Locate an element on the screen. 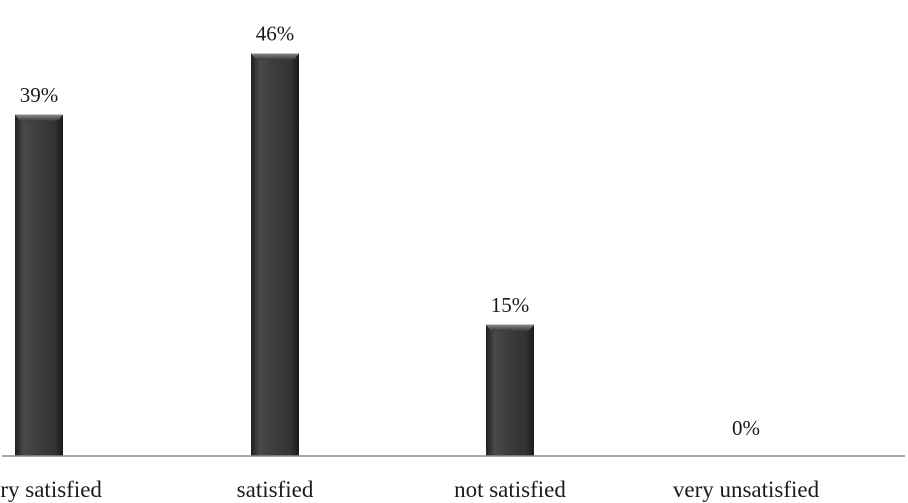  bar-top-bevel-not-satisfied is located at coordinates (510, 327).